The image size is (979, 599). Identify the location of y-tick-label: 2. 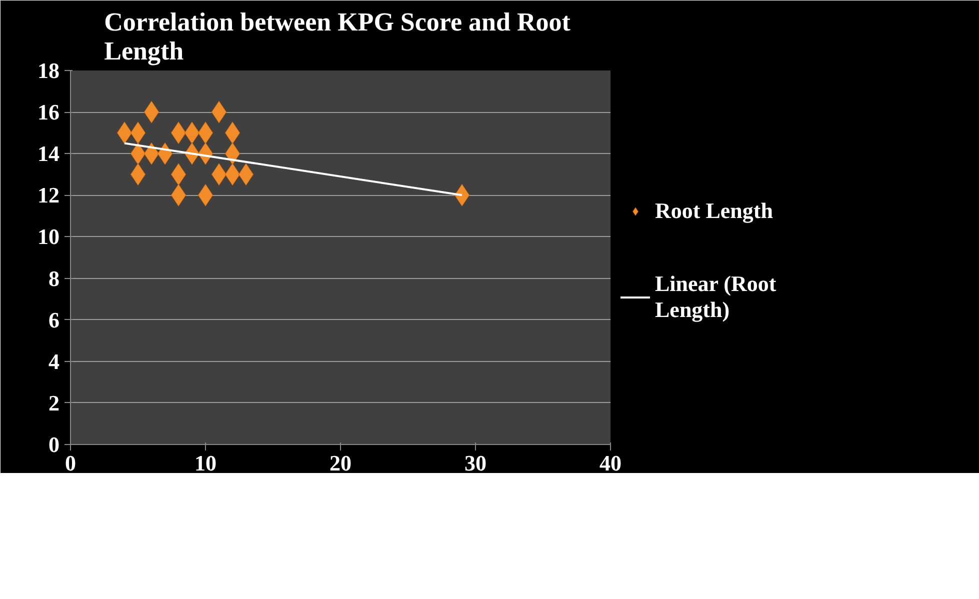
(54, 403).